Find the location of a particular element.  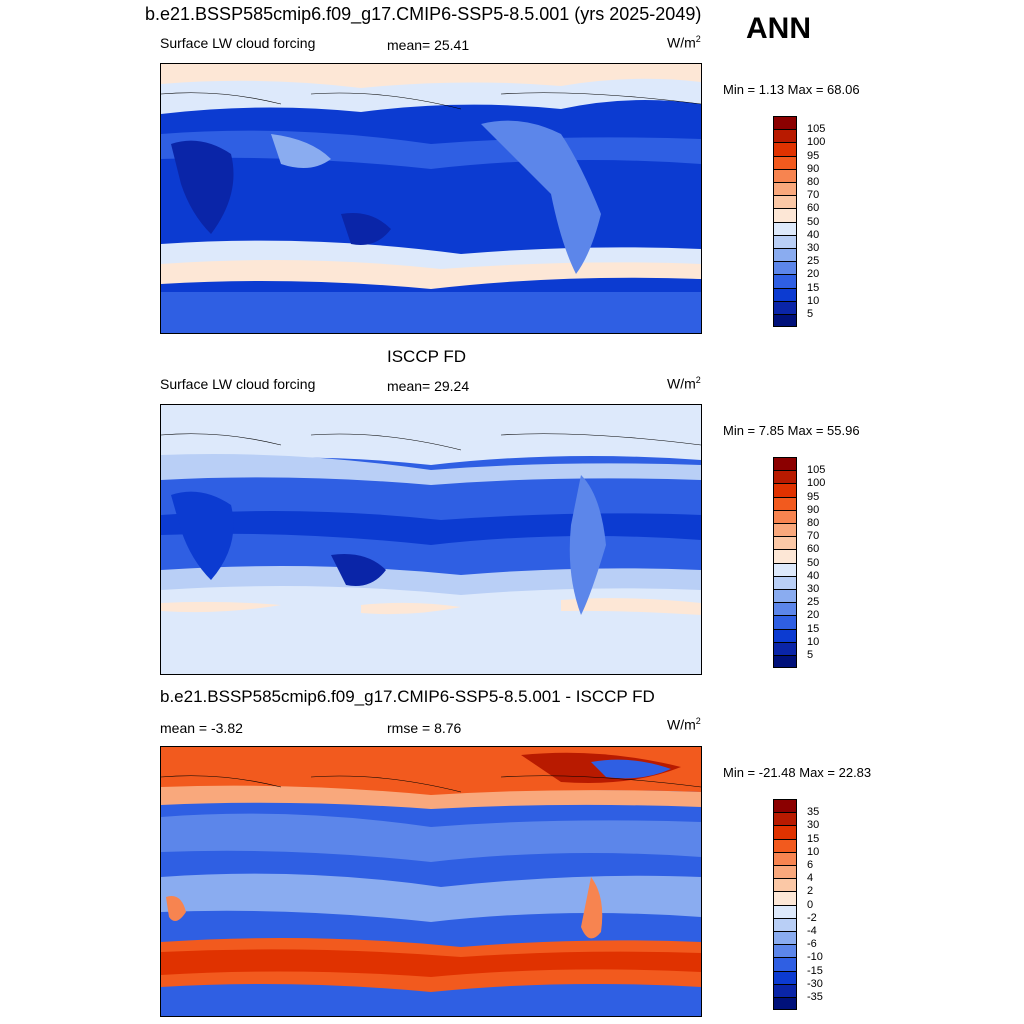

panel-3-minmax: Min = -21.48 Max = 22.83 is located at coordinates (797, 772).